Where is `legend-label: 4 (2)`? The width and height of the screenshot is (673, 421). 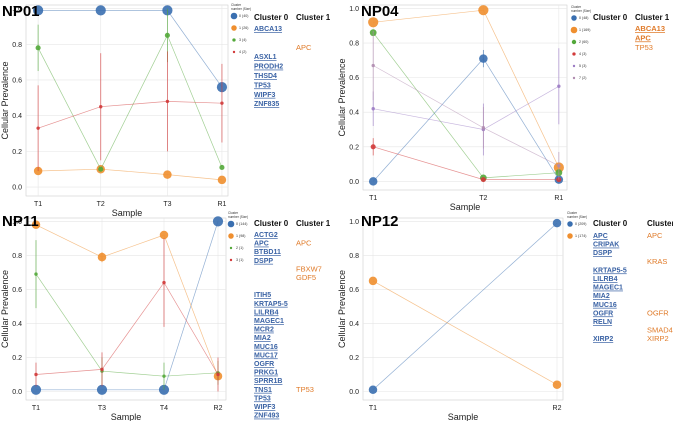
legend-label: 4 (2) is located at coordinates (242, 52).